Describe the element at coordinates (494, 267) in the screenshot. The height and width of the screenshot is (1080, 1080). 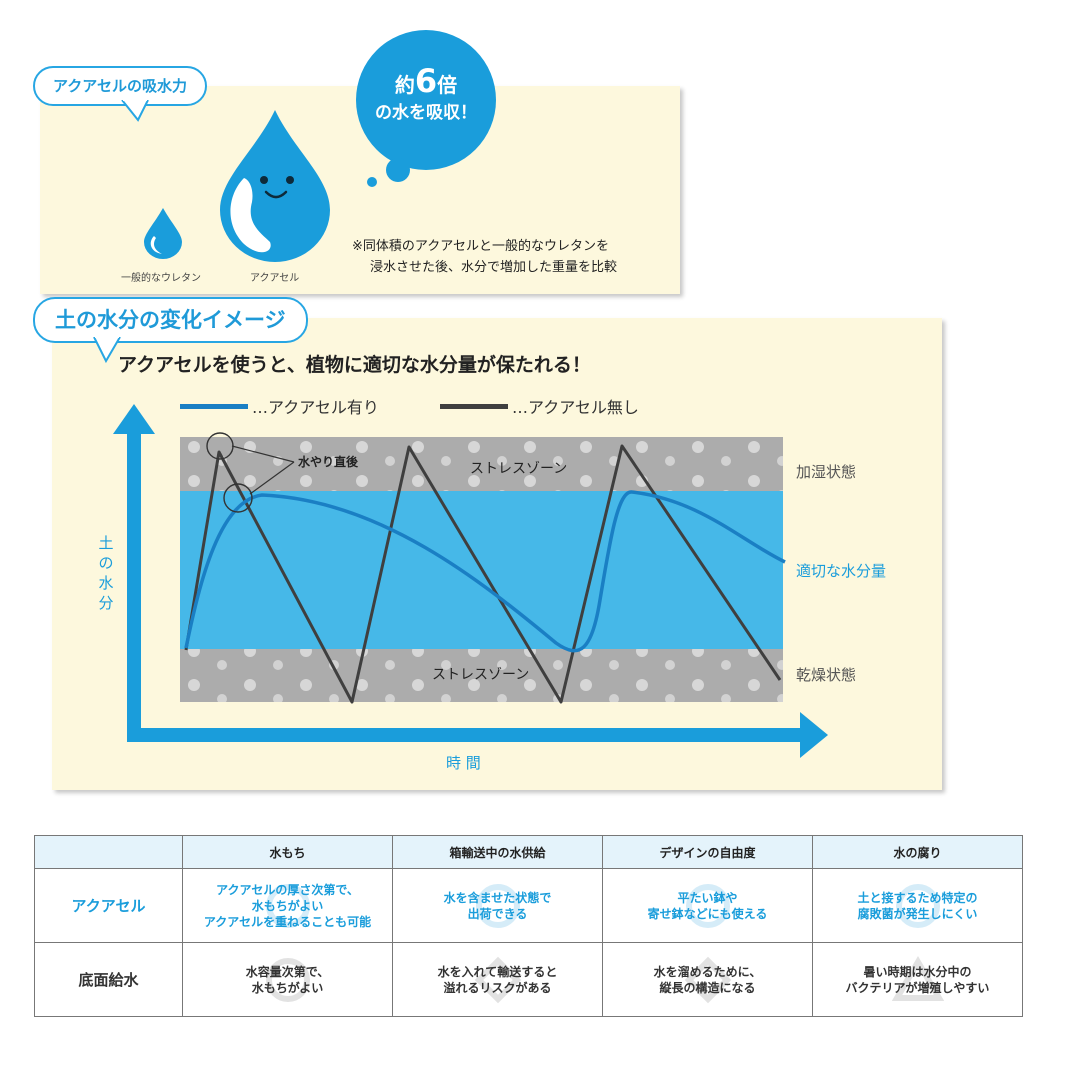
I see `note-line2: 浸水させた後、水分で増加した重量を比較` at that location.